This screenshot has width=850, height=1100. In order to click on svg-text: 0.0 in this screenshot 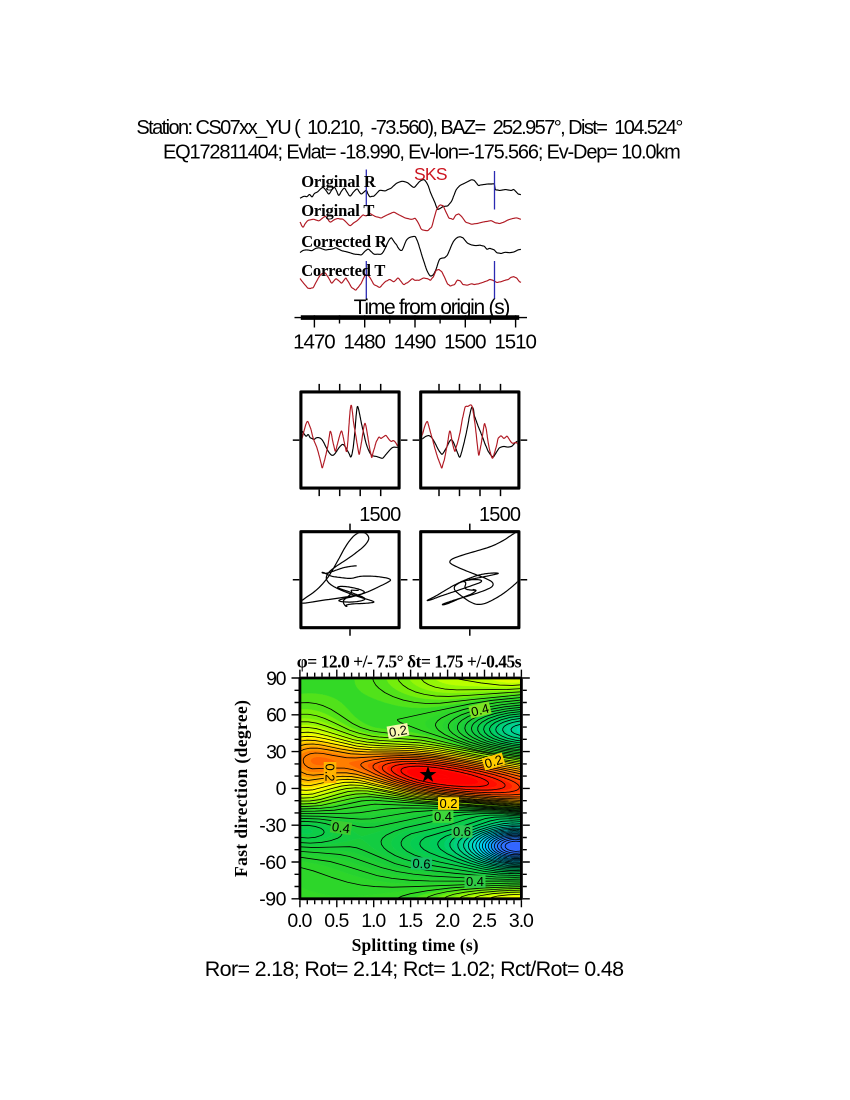, I will do `click(299, 921)`.